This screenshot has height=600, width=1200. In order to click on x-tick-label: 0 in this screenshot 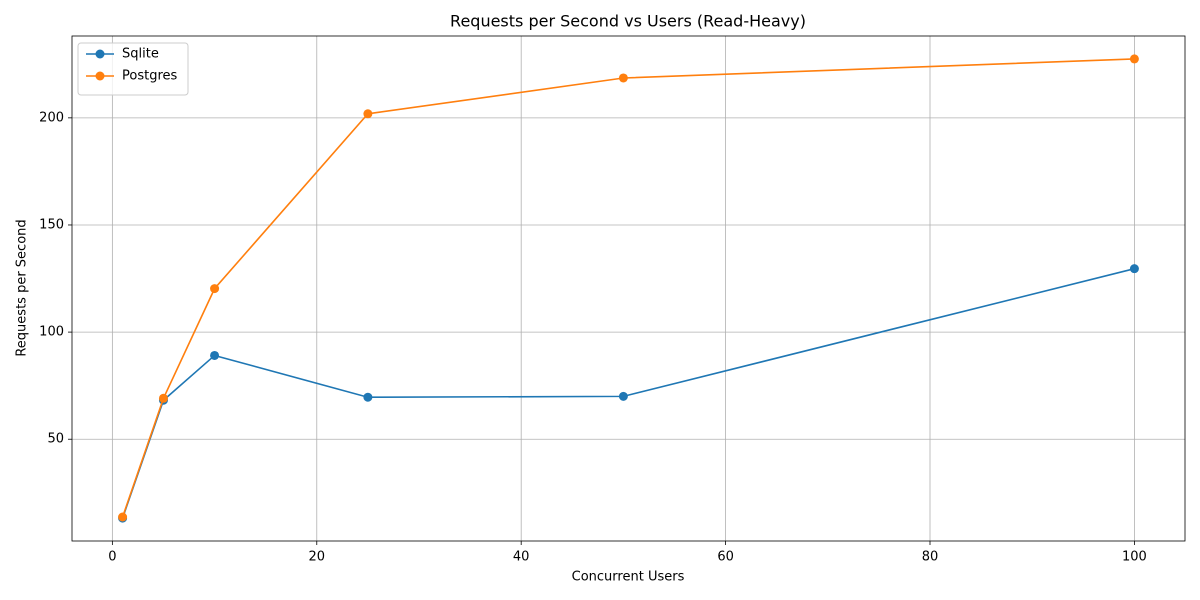, I will do `click(112, 557)`.